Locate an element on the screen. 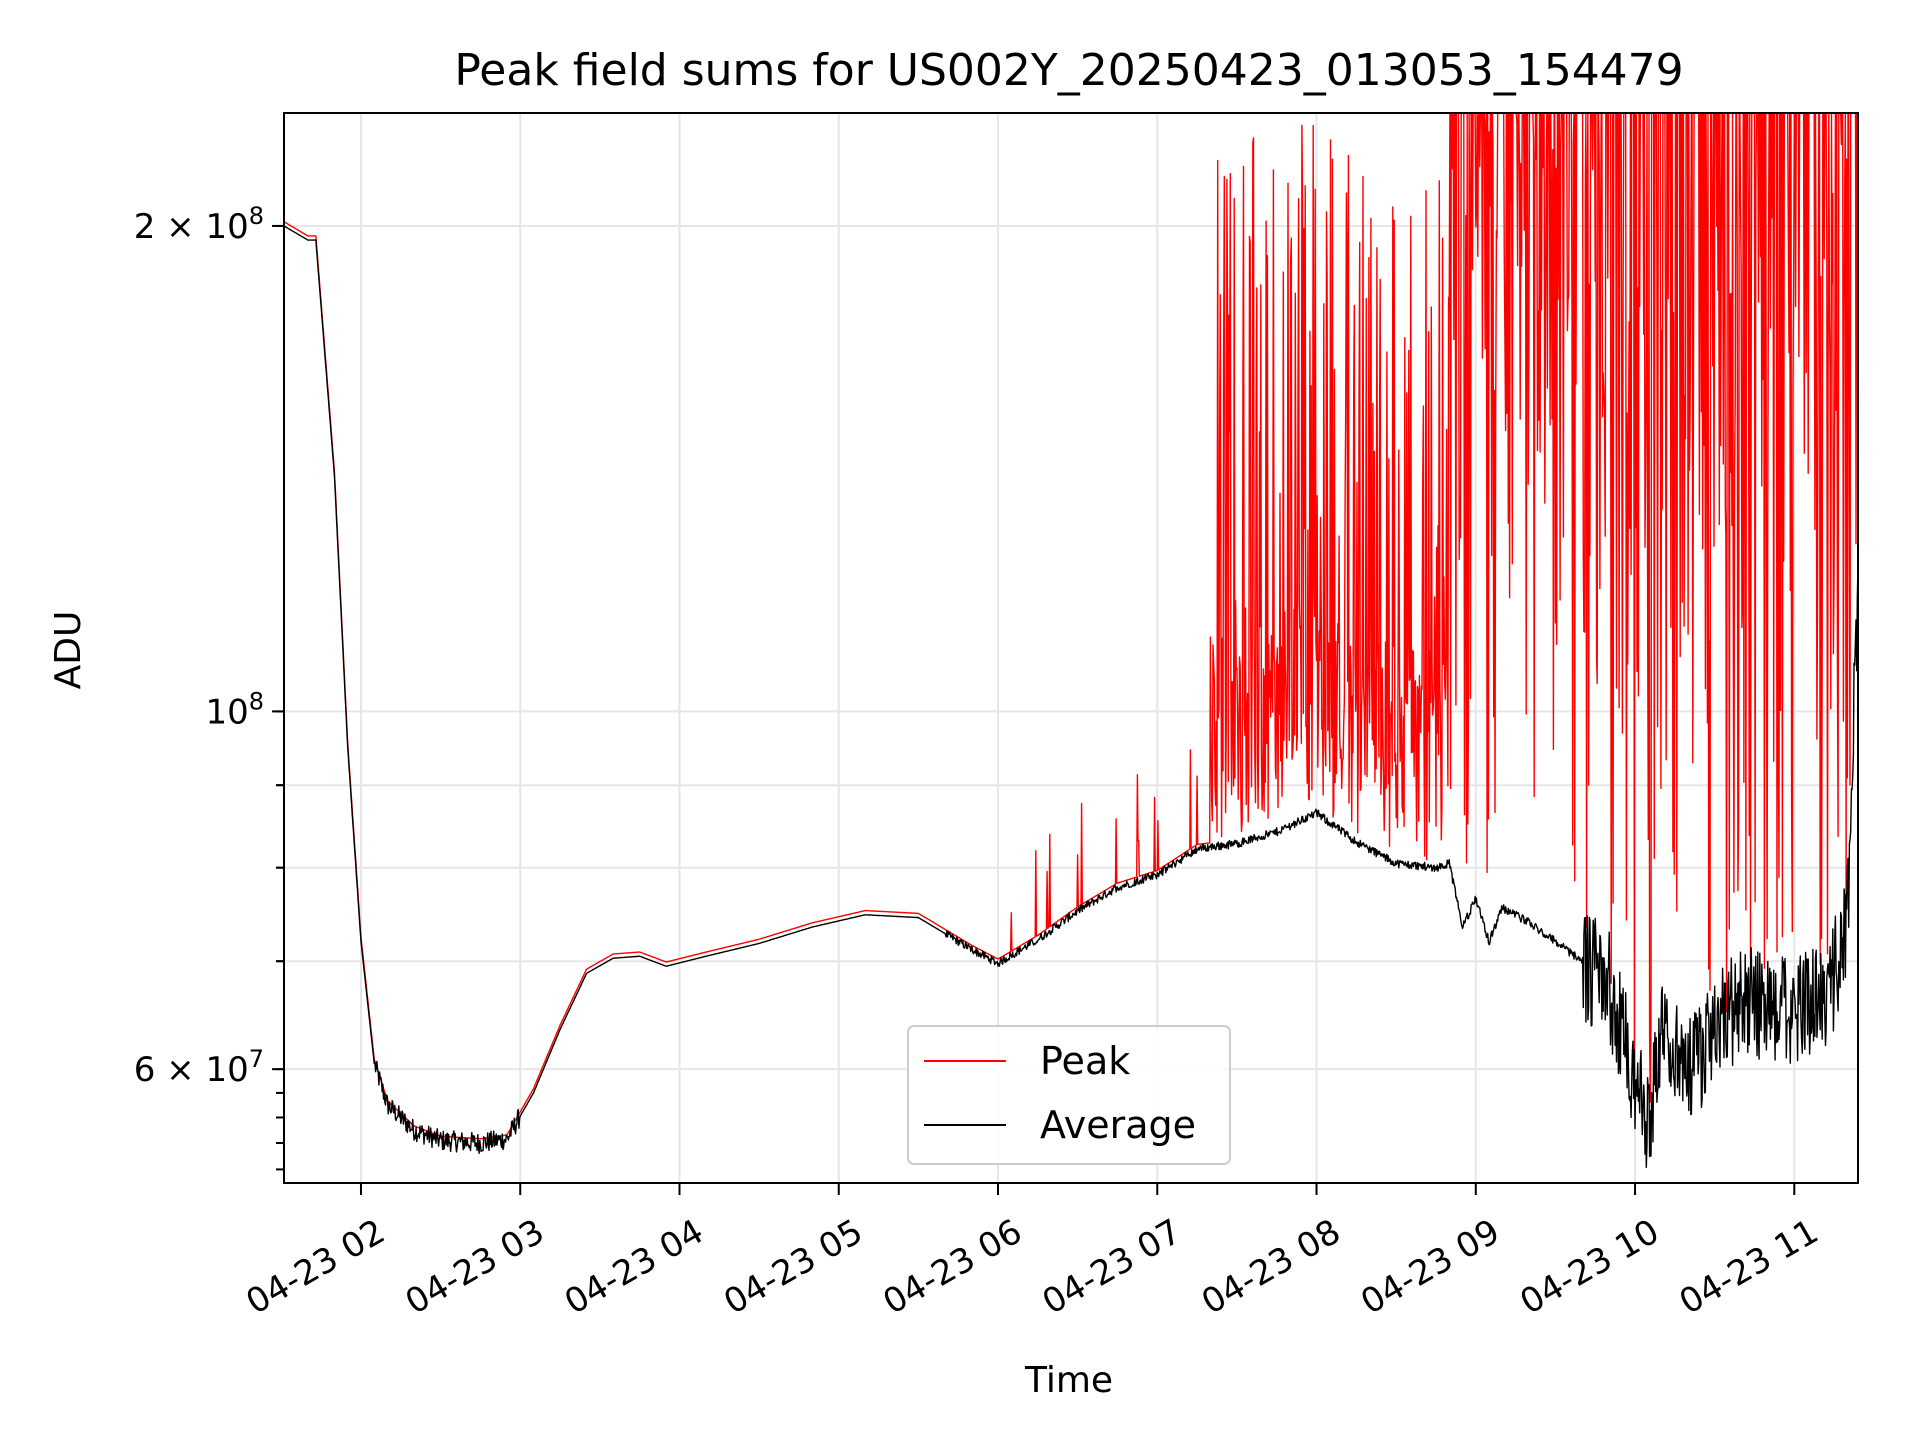 The height and width of the screenshot is (1440, 1920). legend-label-average: Average is located at coordinates (1118, 1125).